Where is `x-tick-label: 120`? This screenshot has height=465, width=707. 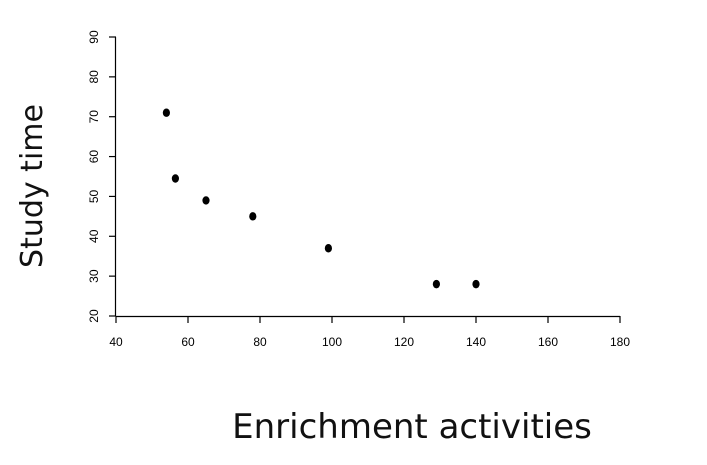
x-tick-label: 120 is located at coordinates (404, 342).